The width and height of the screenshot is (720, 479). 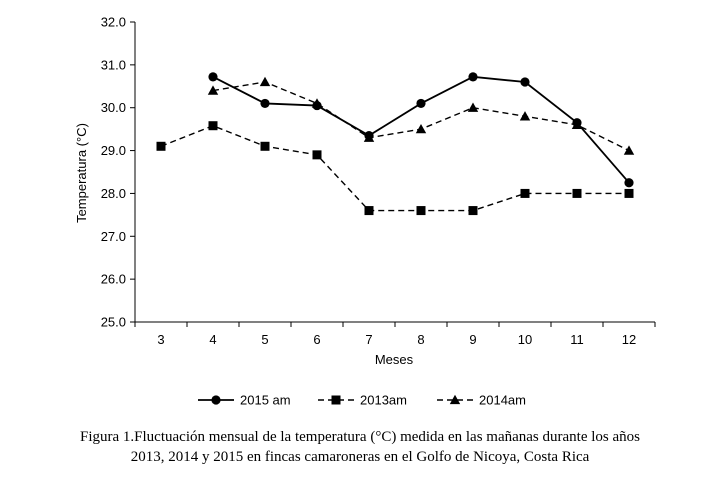 I want to click on y-tick-label: 32.0, so click(x=113, y=22).